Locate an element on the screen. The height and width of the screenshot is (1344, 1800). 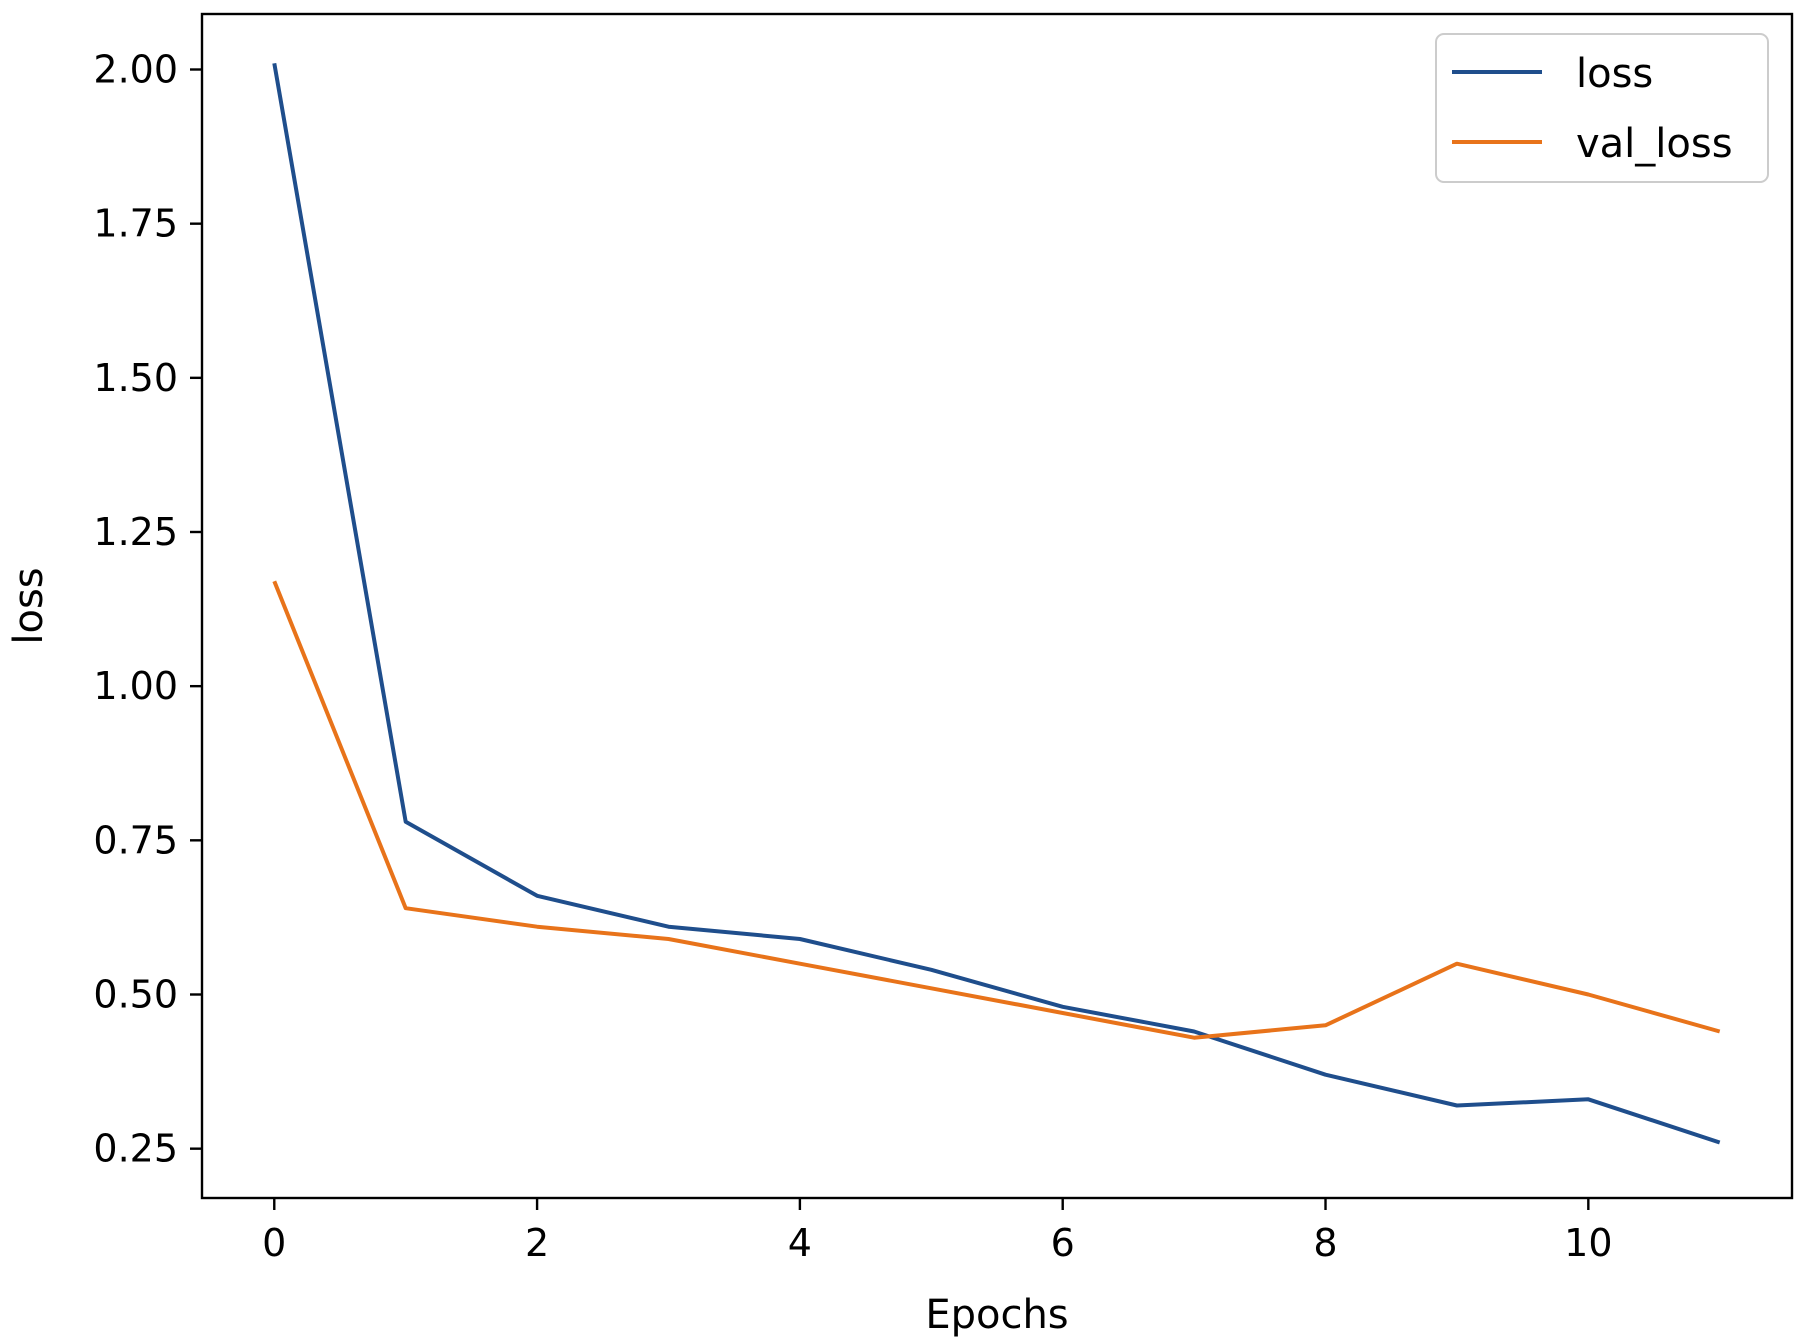
legend: loss val_loss is located at coordinates (1602, 108).